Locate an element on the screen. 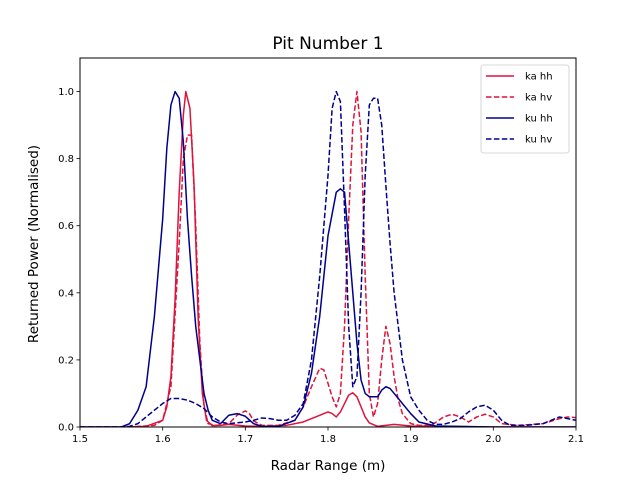  x-tick-label: 1.8 is located at coordinates (328, 439).